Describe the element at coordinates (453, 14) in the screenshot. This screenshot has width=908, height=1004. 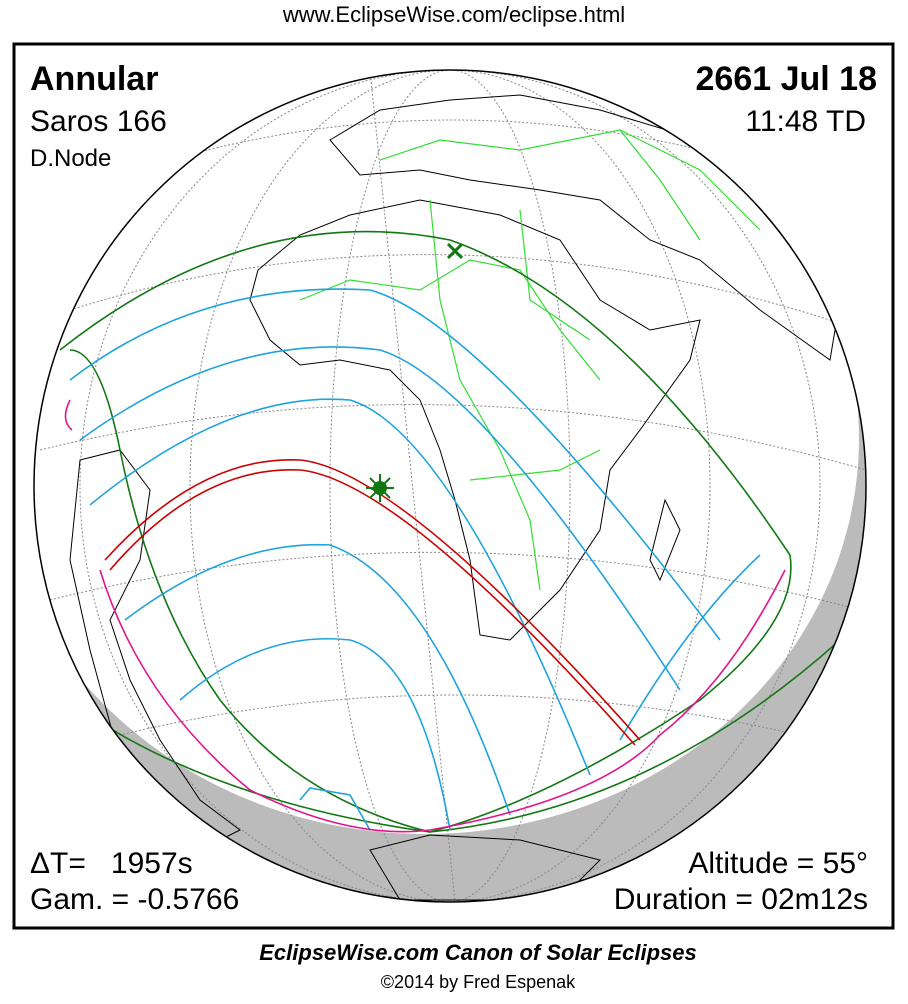
I see `url: www.EclipseWise.com/eclipse.html` at that location.